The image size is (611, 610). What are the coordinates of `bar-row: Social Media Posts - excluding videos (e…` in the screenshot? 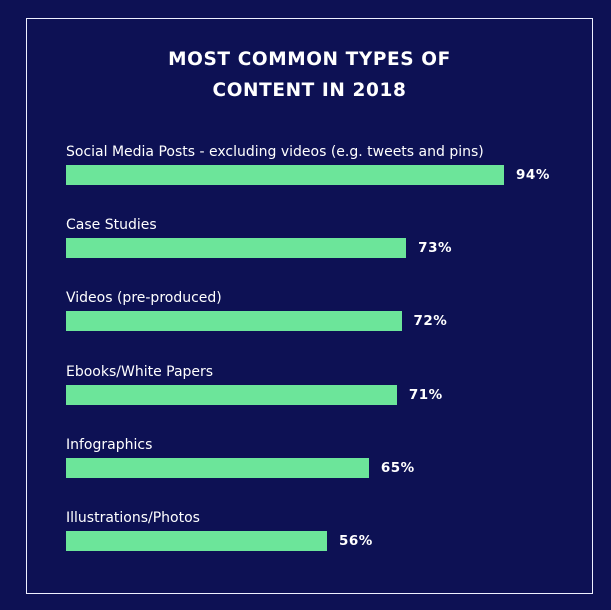 It's located at (326, 173).